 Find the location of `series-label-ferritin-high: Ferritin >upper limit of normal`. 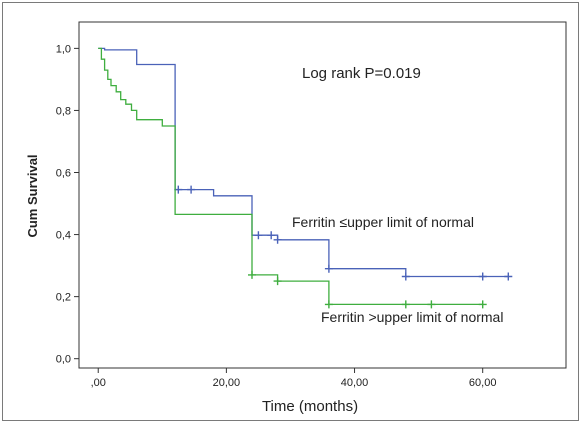

series-label-ferritin-high: Ferritin >upper limit of normal is located at coordinates (412, 317).